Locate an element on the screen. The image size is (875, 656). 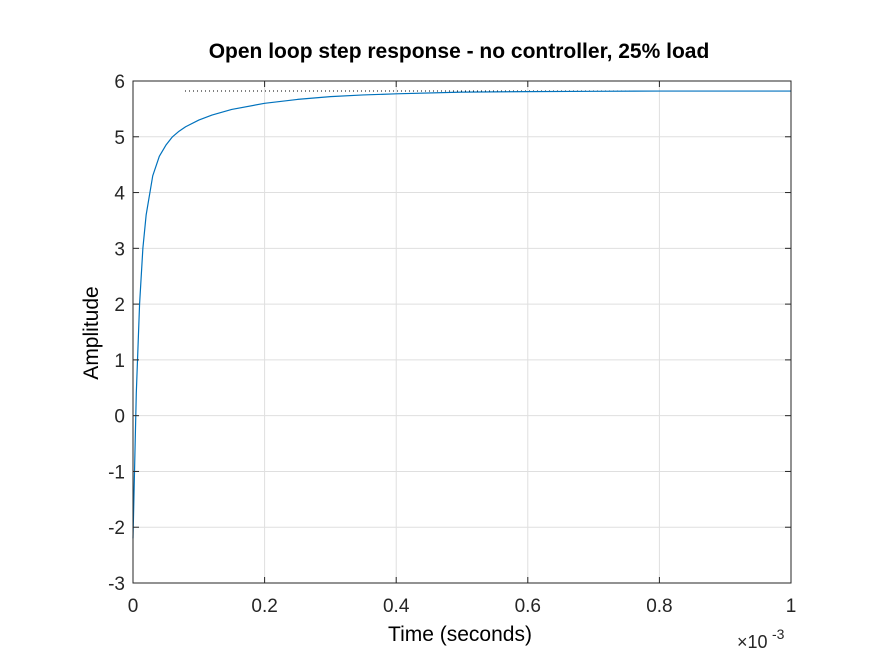
y-tick-label: -3 is located at coordinates (116, 584).